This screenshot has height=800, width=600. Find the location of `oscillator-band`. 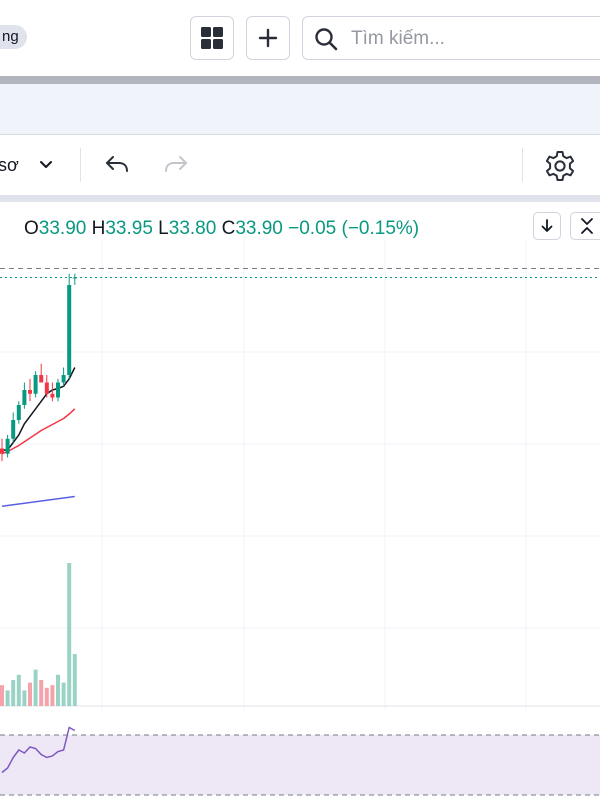

oscillator-band is located at coordinates (300, 765).